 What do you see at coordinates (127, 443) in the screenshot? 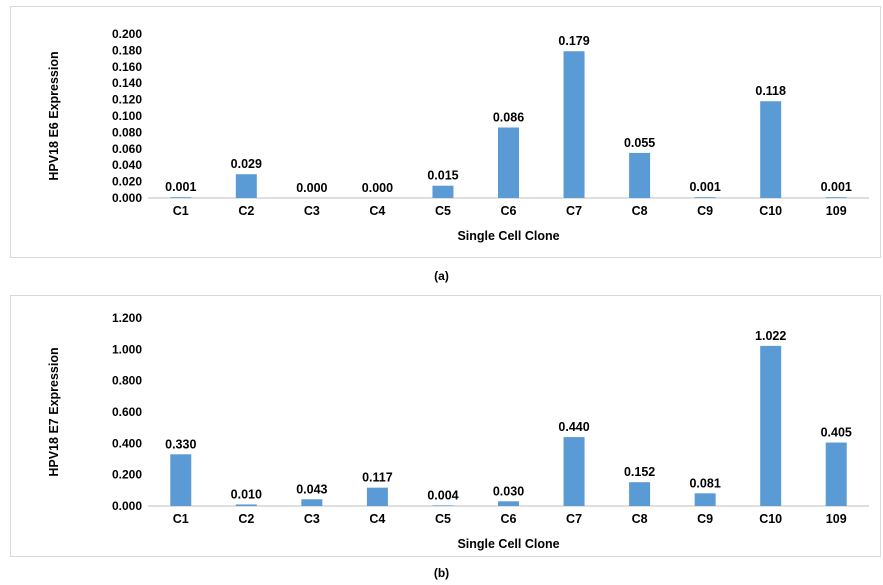
I see `y-tick-label: 0.400` at bounding box center [127, 443].